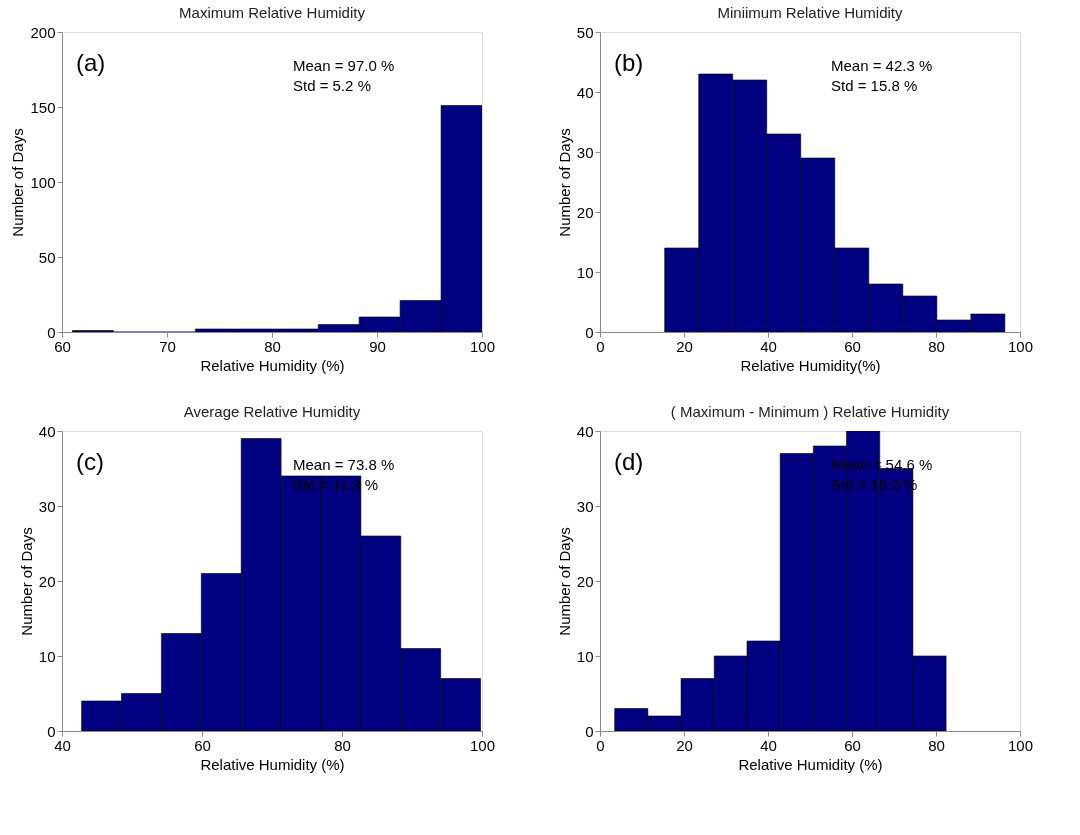 The height and width of the screenshot is (835, 1080). What do you see at coordinates (272, 411) in the screenshot?
I see `chart-title: Average Relative Humidity` at bounding box center [272, 411].